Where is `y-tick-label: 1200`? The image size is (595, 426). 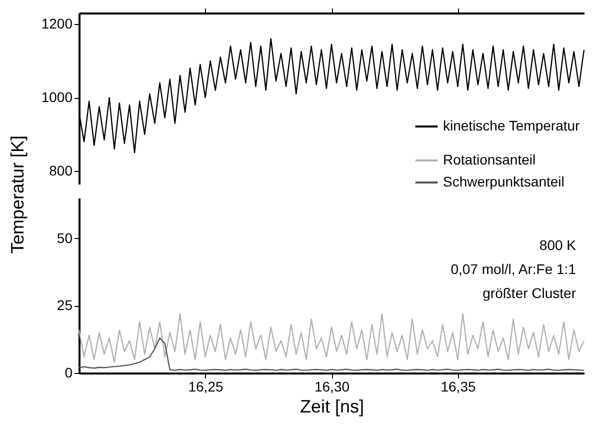 y-tick-label: 1200 is located at coordinates (57, 24).